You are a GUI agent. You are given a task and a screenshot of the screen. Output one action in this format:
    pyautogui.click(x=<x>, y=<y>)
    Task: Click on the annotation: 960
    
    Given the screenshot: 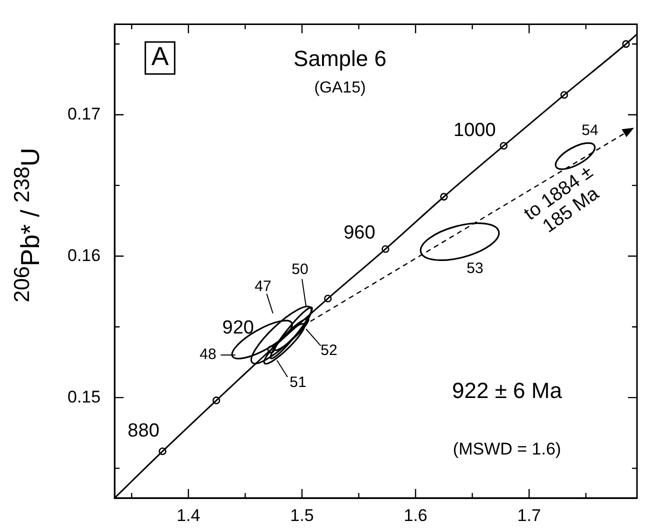 What is the action you would take?
    pyautogui.click(x=360, y=233)
    